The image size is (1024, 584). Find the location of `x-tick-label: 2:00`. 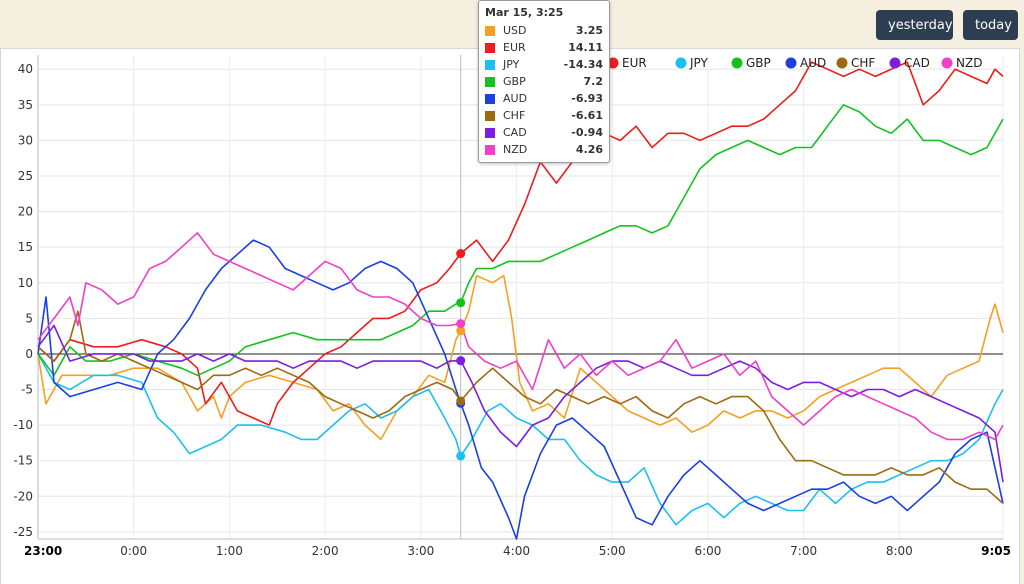

x-tick-label: 2:00 is located at coordinates (325, 551).